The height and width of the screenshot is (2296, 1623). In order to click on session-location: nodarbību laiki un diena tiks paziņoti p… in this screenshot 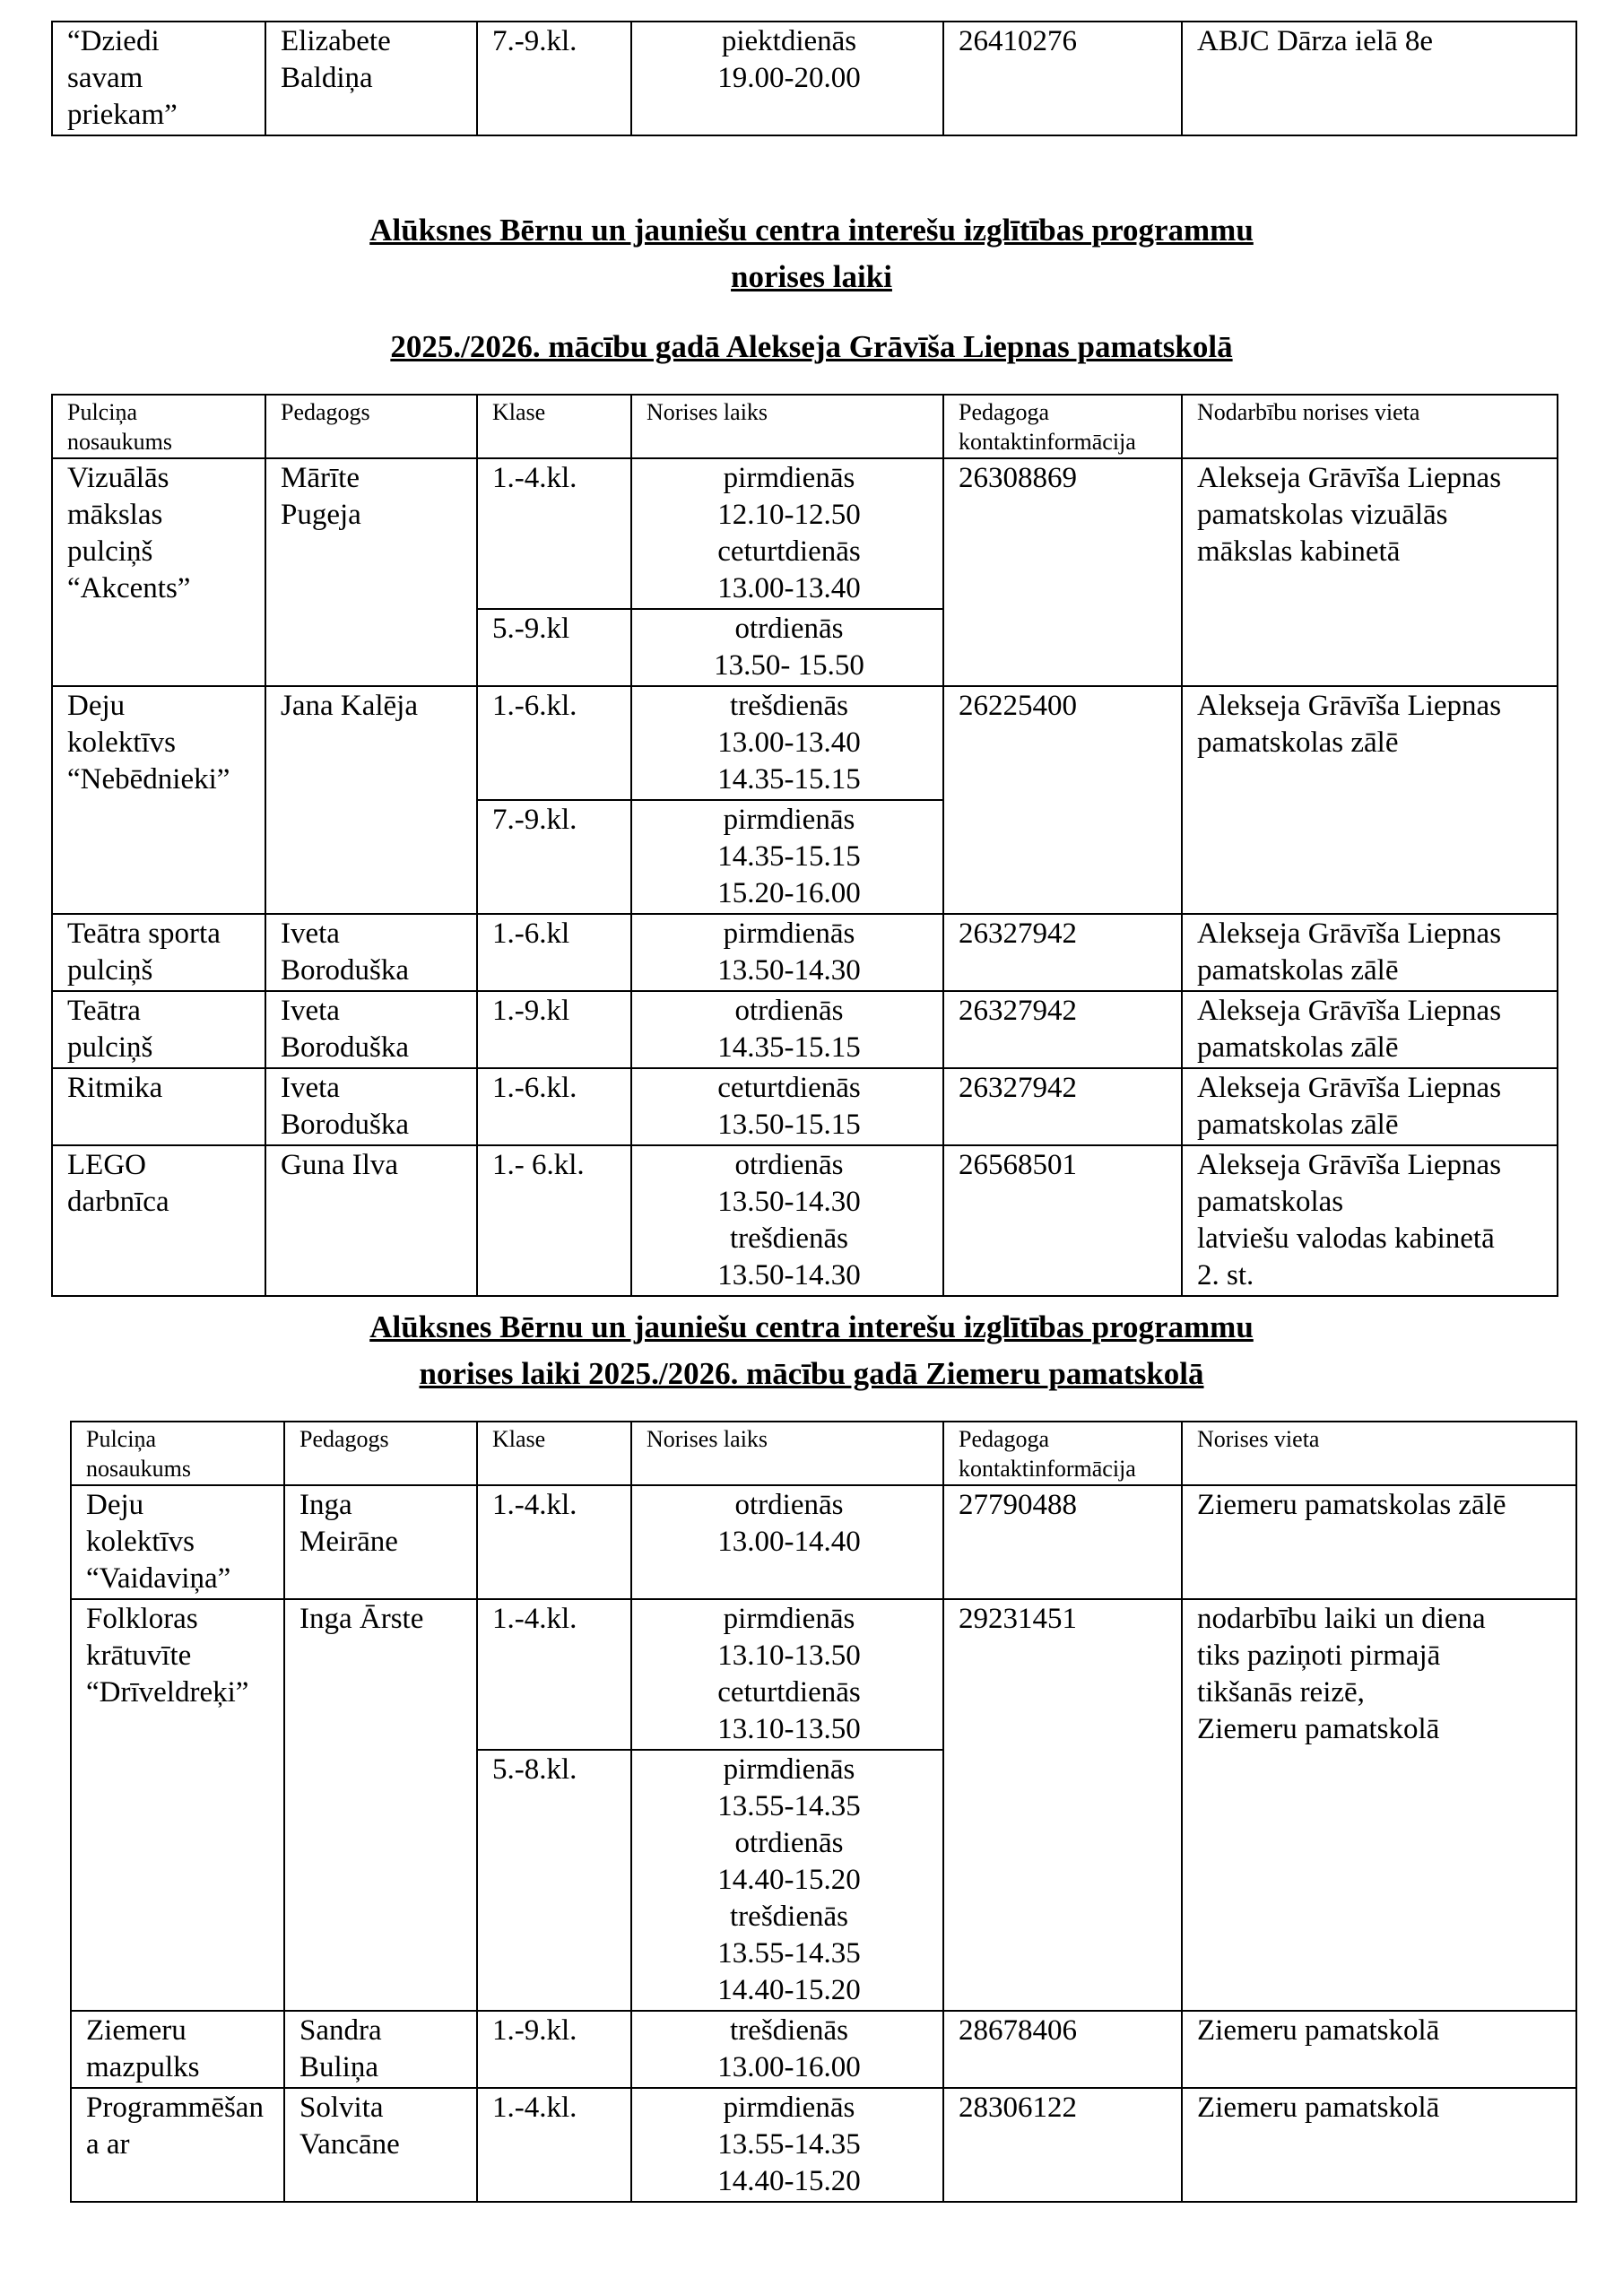, I will do `click(1379, 1805)`.